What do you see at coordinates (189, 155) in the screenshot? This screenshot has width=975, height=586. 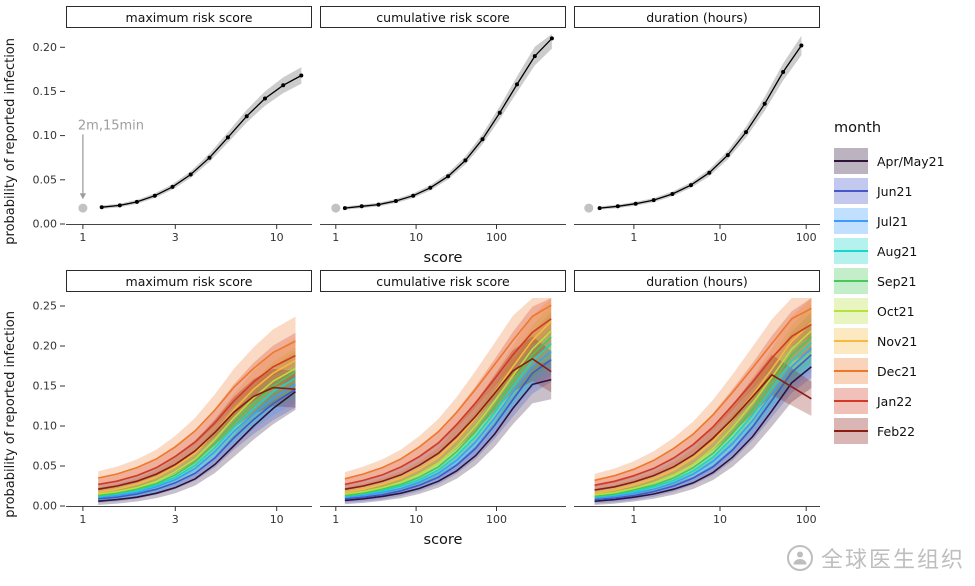 I see `chart-overall-maximum-risk-score: 1 3 10 2m,15min` at bounding box center [189, 155].